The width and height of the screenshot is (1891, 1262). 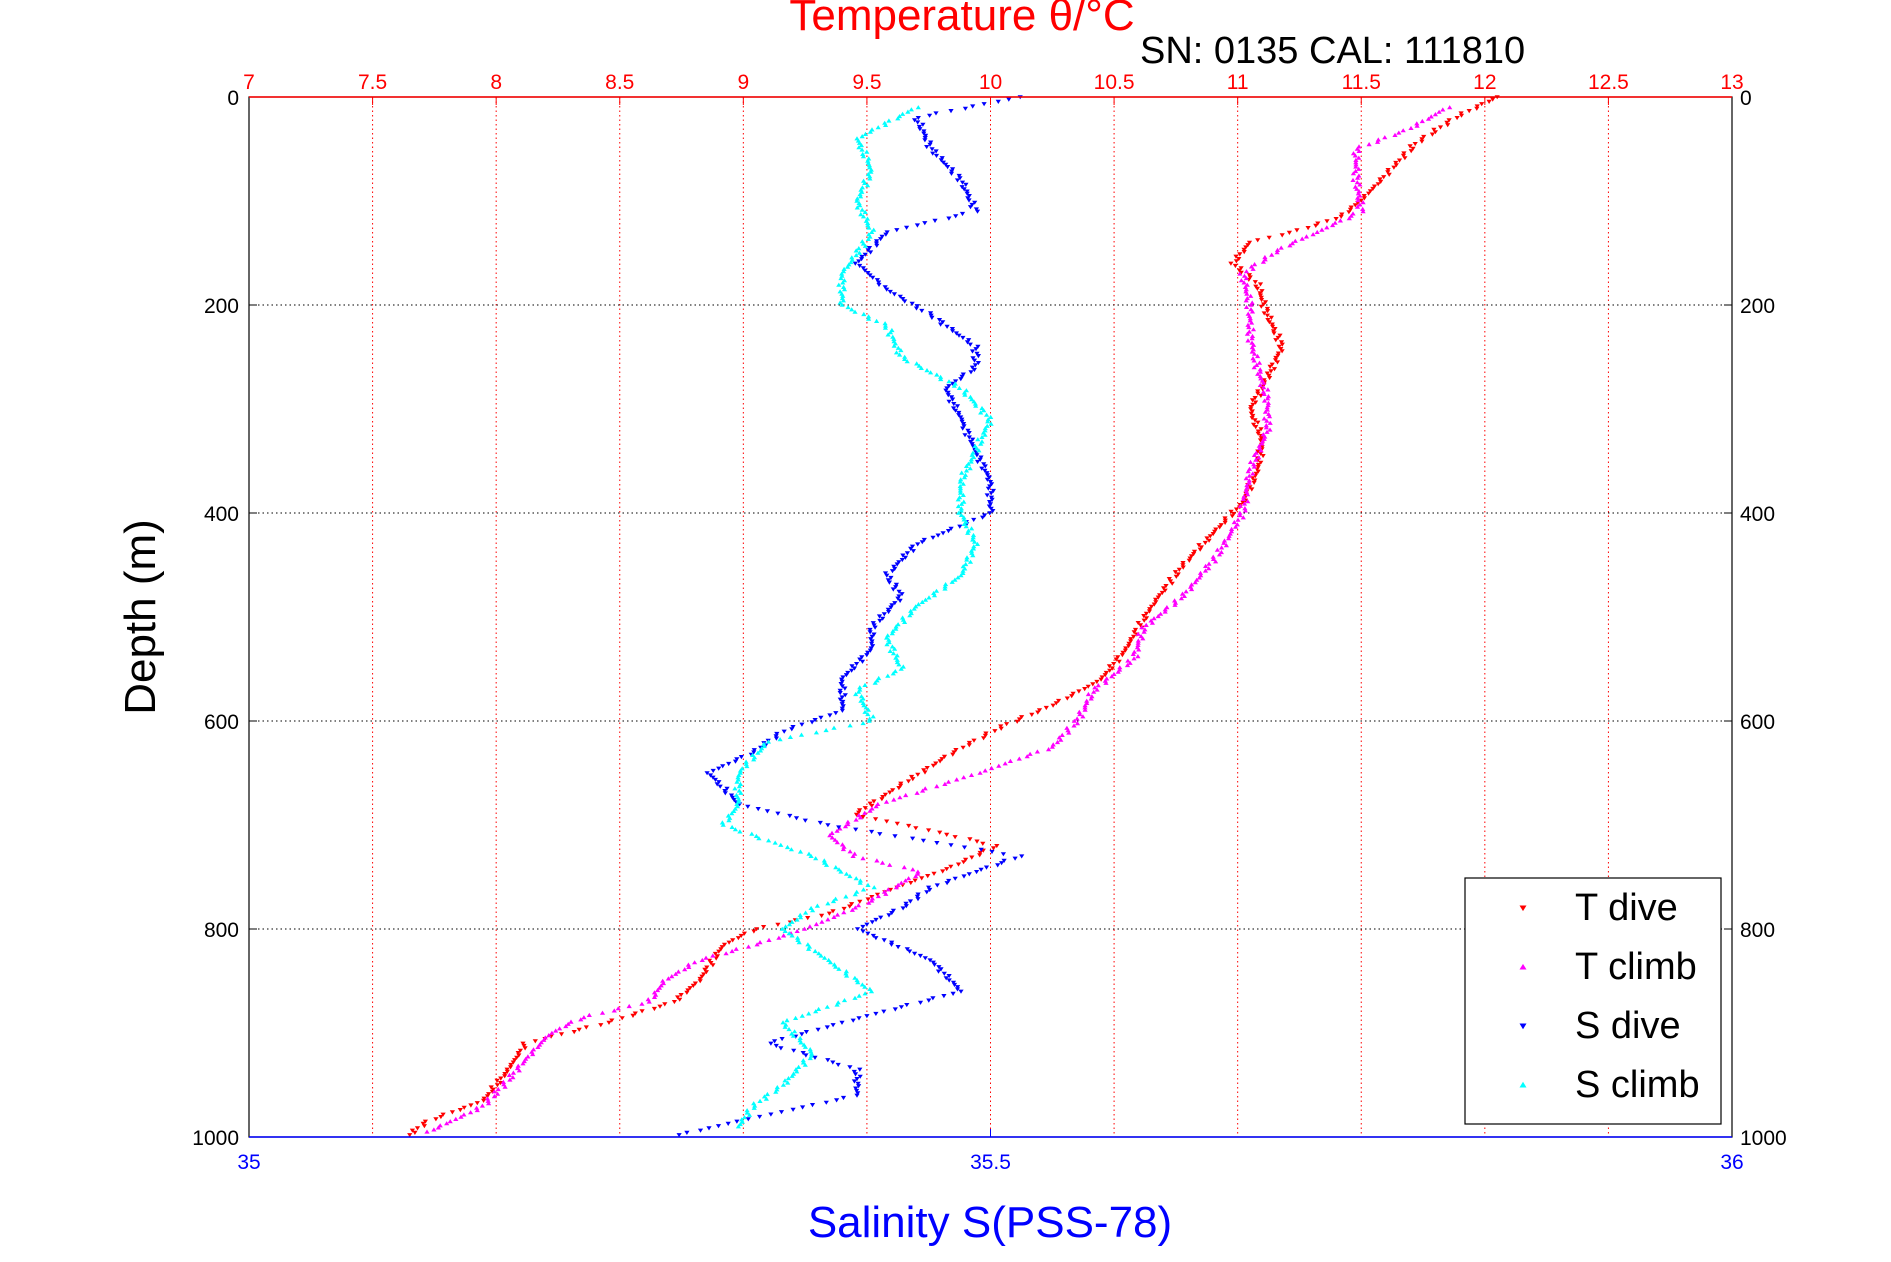 I want to click on legend-box, so click(x=1593, y=1001).